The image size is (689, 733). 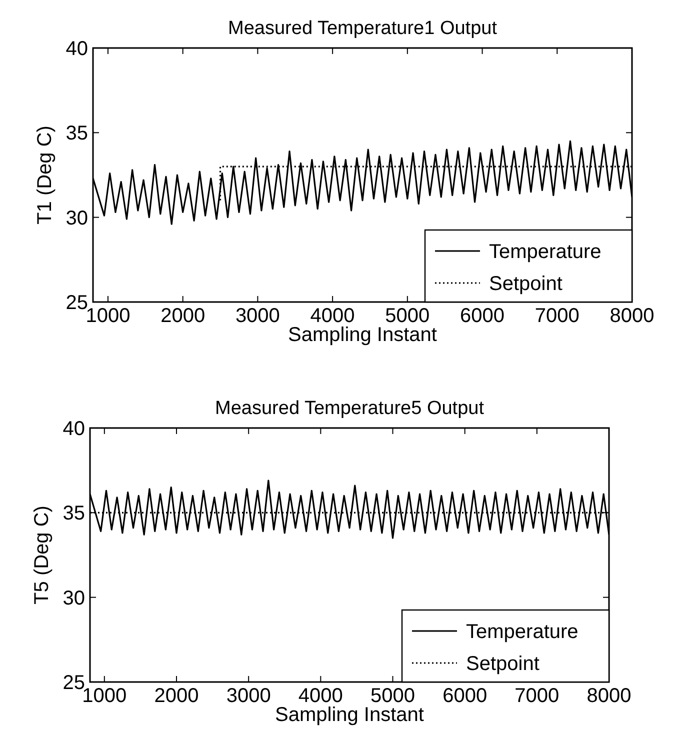 I want to click on chart-title: Measured Temperature1 Output, so click(x=363, y=28).